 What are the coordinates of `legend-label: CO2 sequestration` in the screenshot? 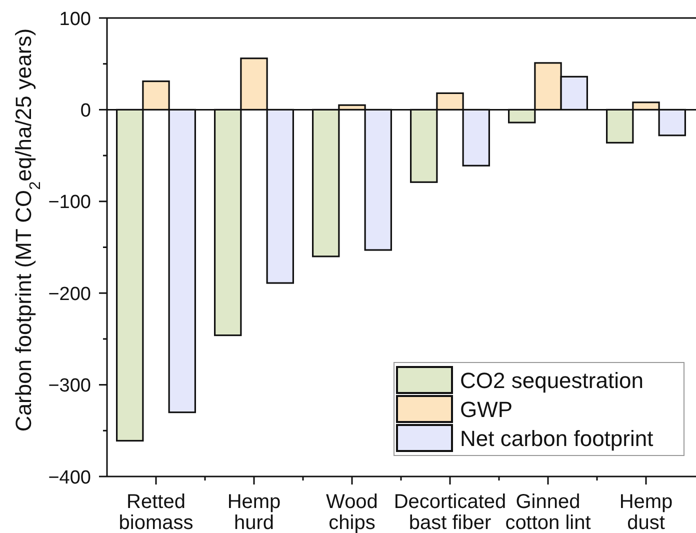 It's located at (552, 380).